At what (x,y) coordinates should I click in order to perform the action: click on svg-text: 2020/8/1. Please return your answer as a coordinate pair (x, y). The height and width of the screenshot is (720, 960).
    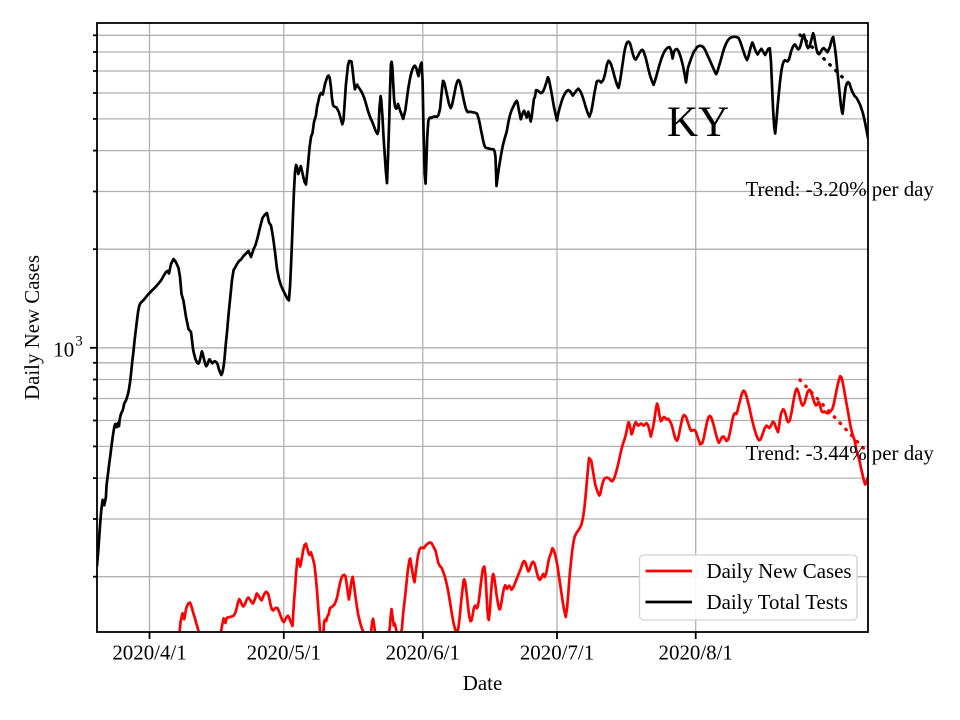
    Looking at the image, I should click on (696, 653).